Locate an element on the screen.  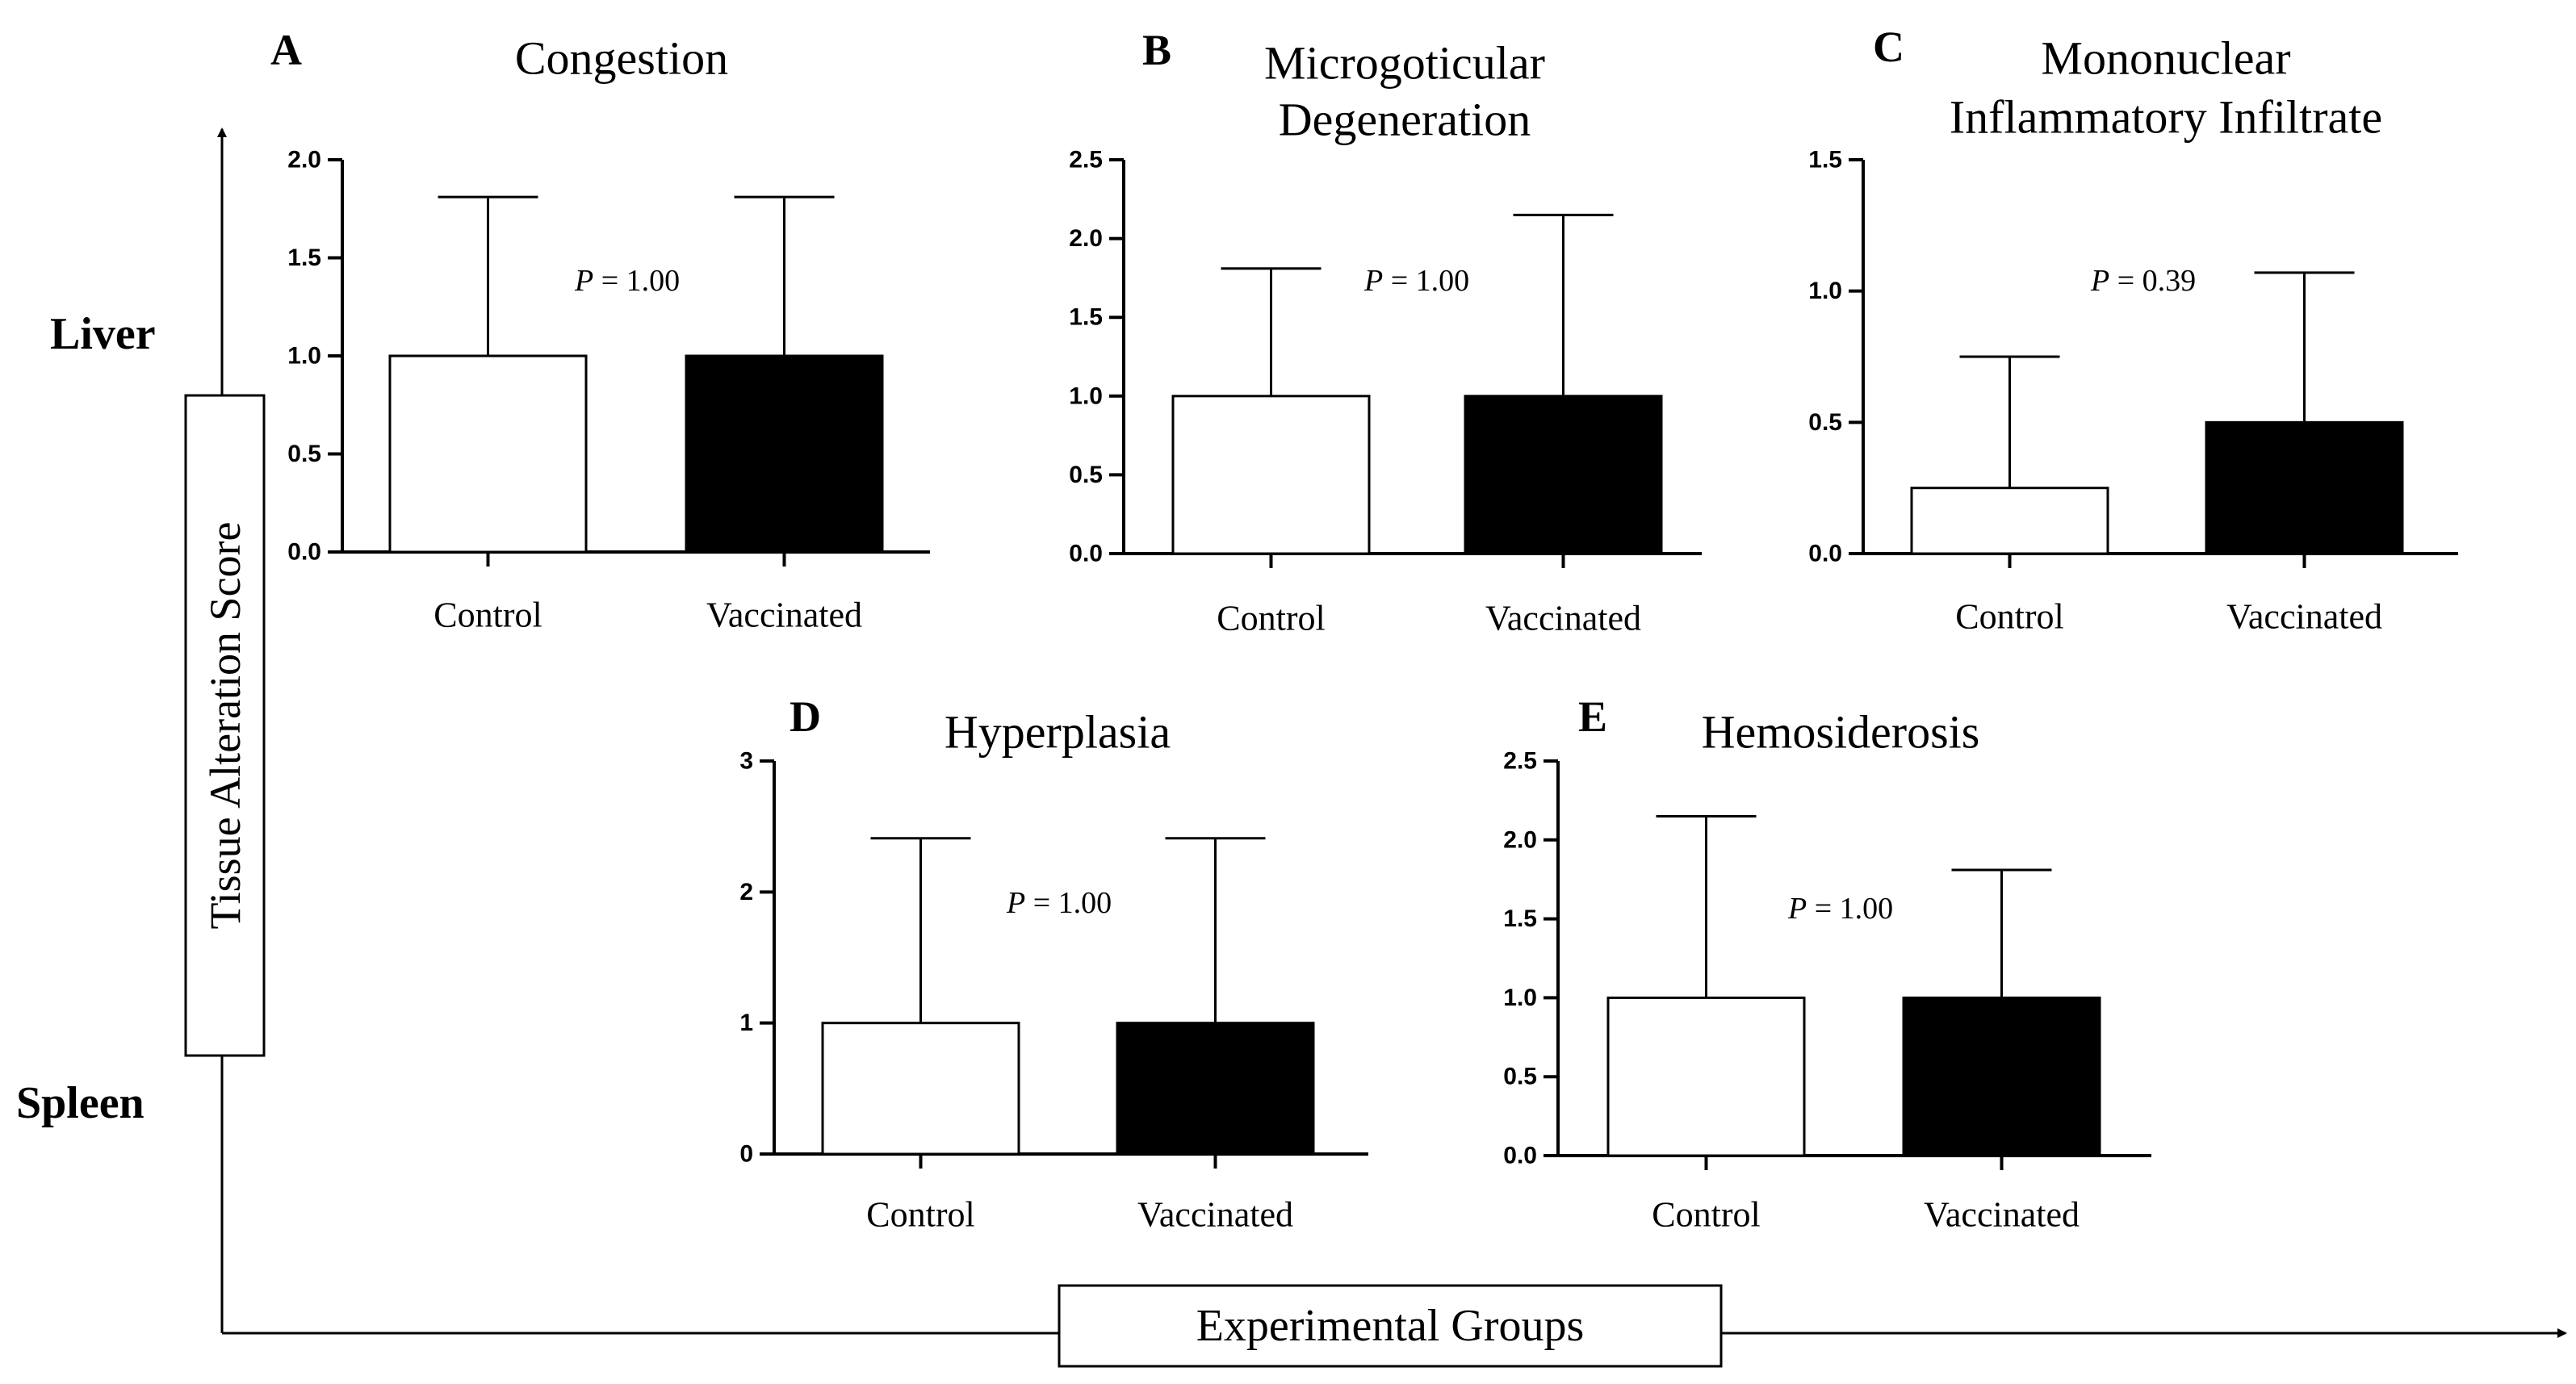
chart-title-line: Degeneration is located at coordinates (1405, 120).